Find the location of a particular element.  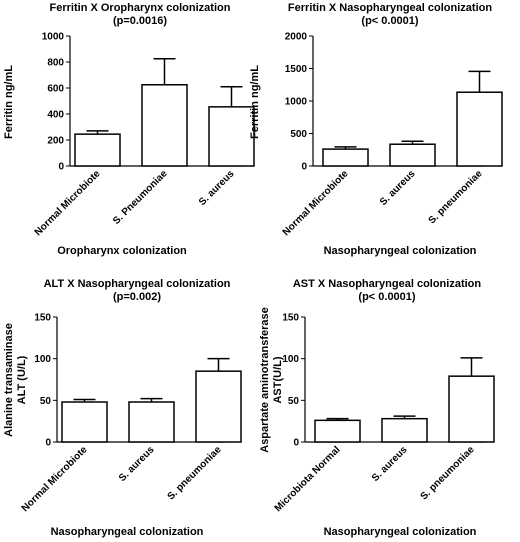

y-tick-label: 200 is located at coordinates (55, 141).